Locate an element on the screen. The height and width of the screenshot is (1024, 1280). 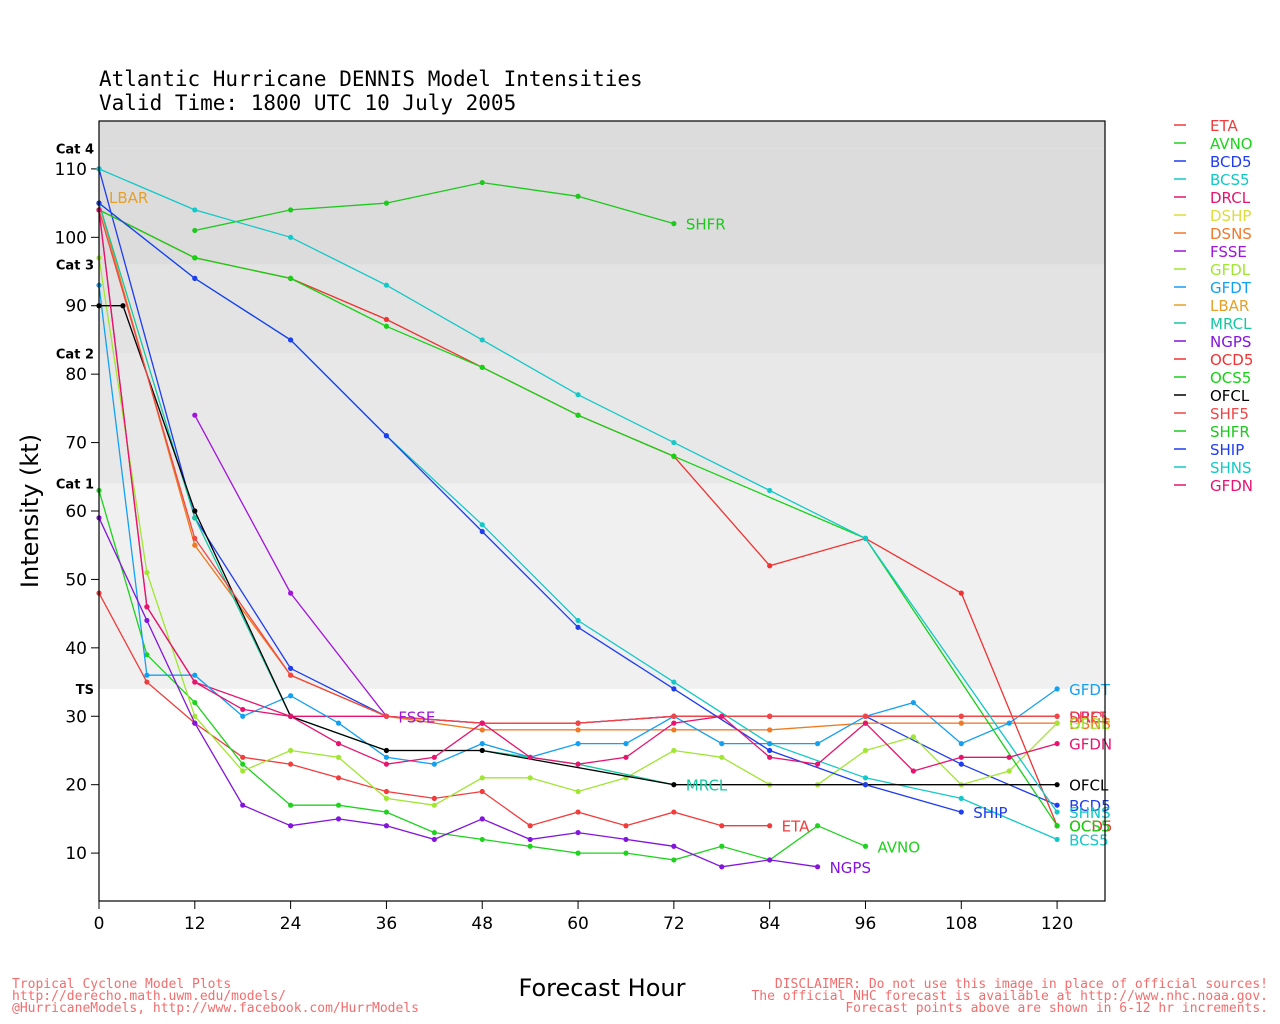
legend-label-ship: SHIP is located at coordinates (1227, 450).